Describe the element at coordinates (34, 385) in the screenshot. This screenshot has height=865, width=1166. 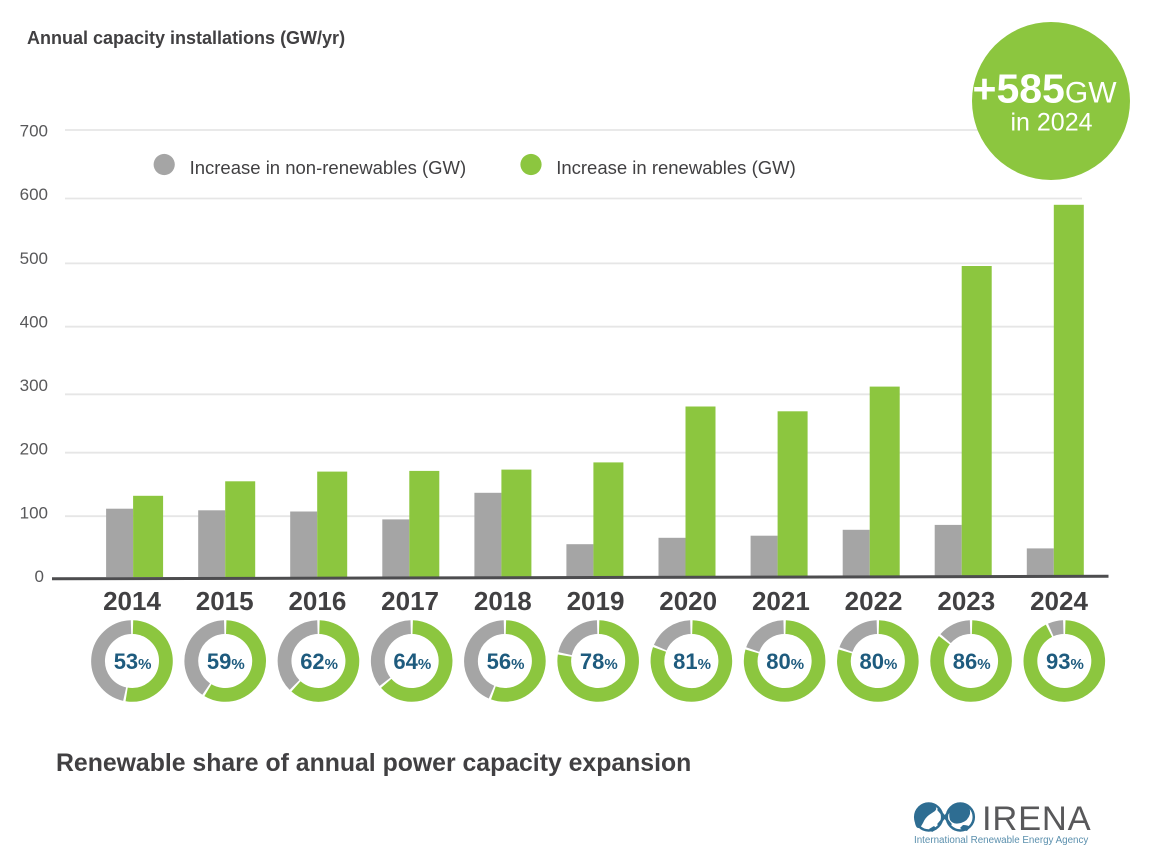
I see `svg-text: 300` at that location.